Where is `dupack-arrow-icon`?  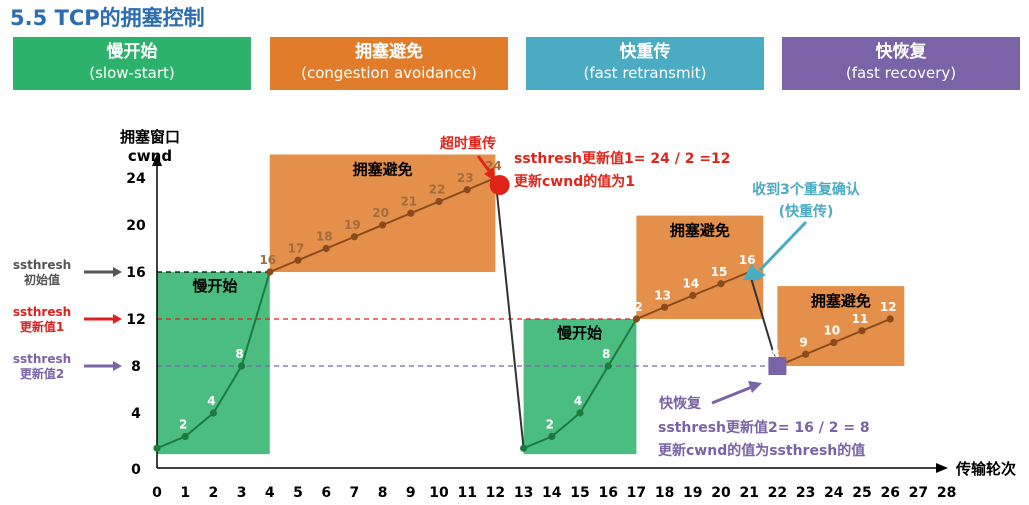
dupack-arrow-icon is located at coordinates (759, 275).